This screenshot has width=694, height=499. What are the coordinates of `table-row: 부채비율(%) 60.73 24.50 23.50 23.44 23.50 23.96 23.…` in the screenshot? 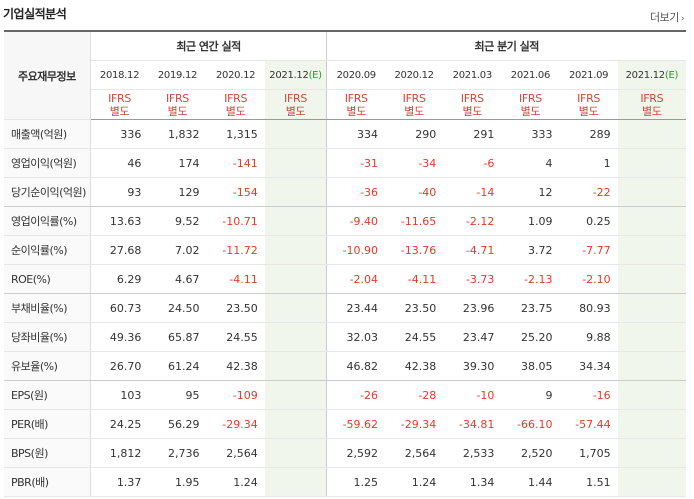 It's located at (345, 308).